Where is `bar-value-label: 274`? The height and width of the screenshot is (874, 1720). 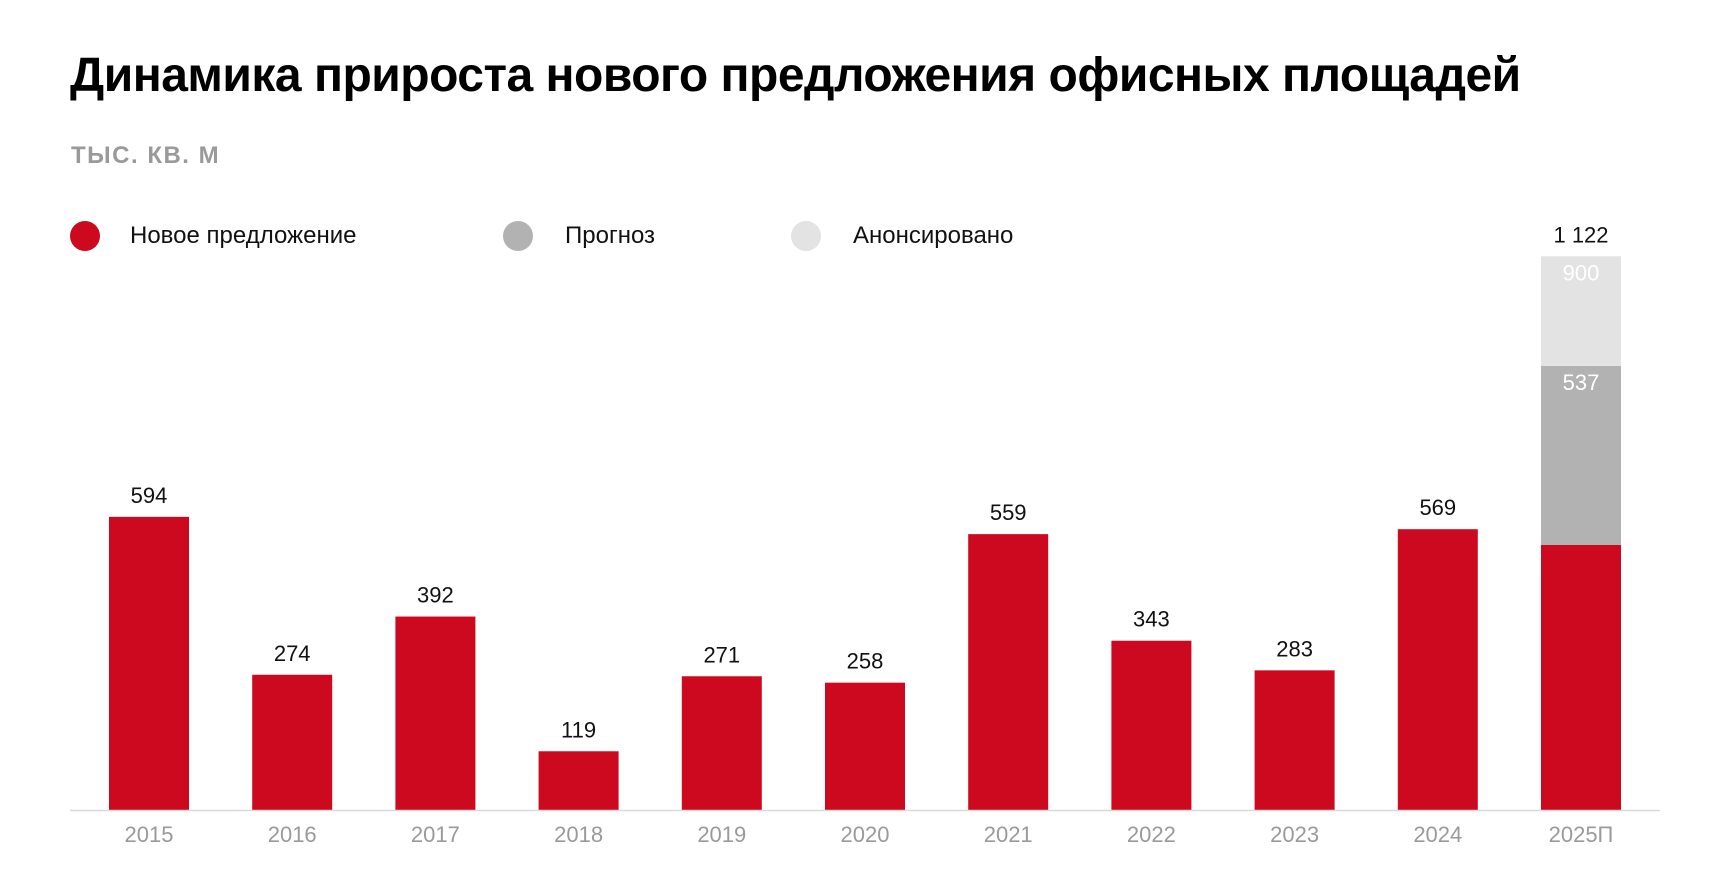
bar-value-label: 274 is located at coordinates (292, 653).